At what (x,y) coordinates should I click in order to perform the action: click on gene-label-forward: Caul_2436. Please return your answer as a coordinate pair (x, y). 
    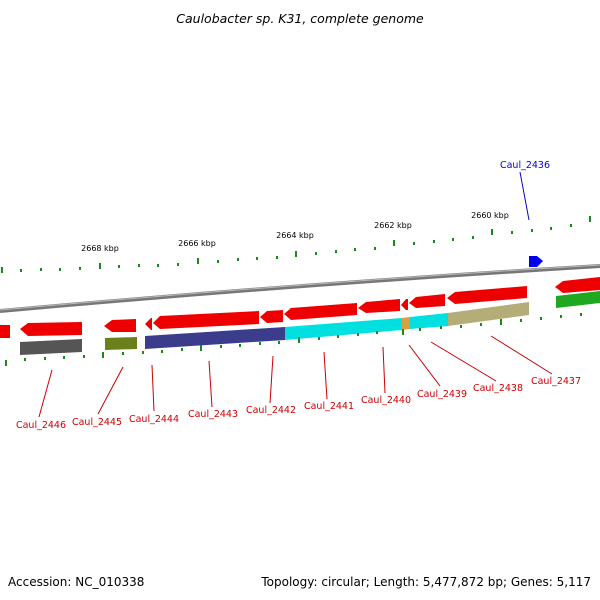
    Looking at the image, I should click on (525, 165).